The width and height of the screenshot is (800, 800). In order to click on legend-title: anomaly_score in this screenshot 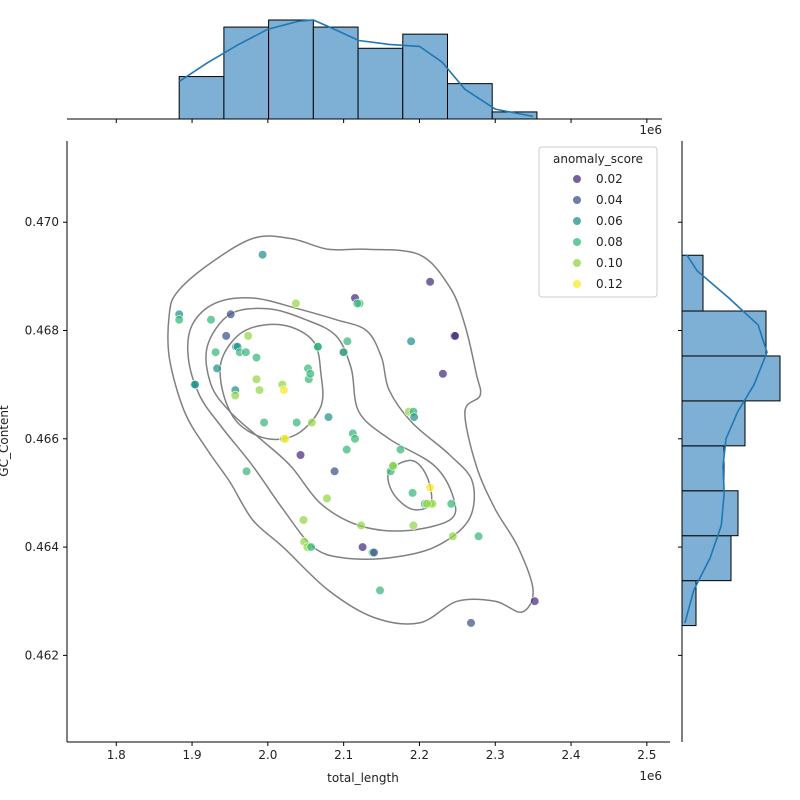, I will do `click(598, 159)`.